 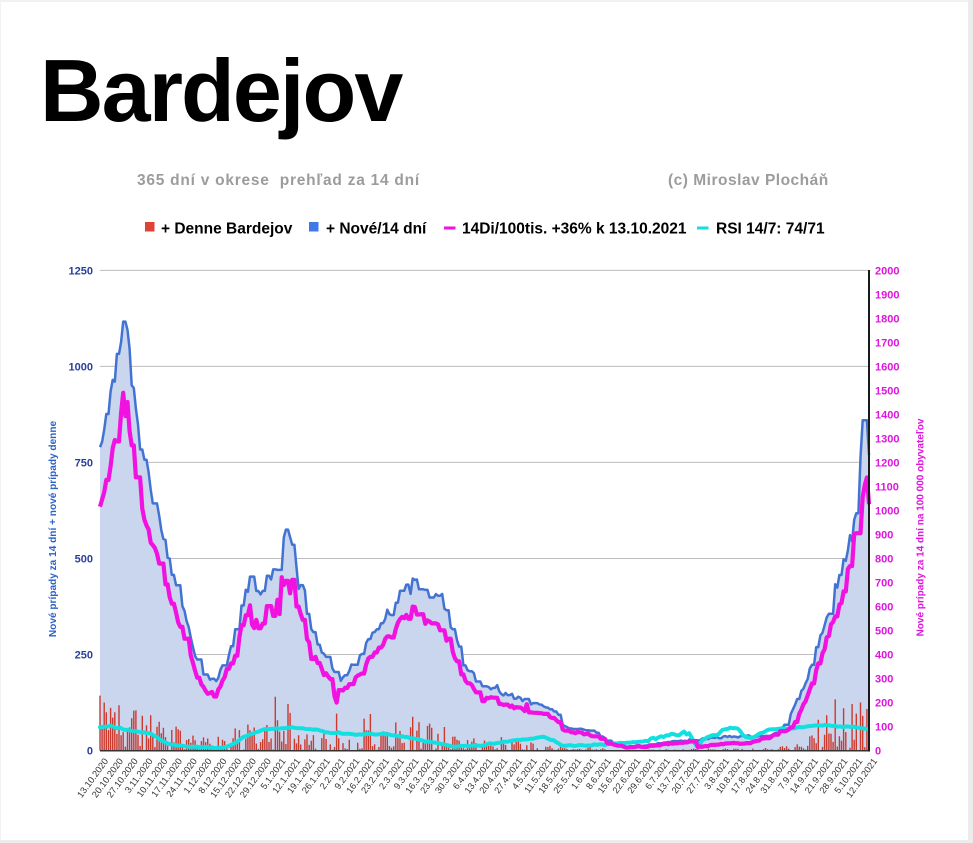 I want to click on svg-text: 900, so click(x=884, y=536).